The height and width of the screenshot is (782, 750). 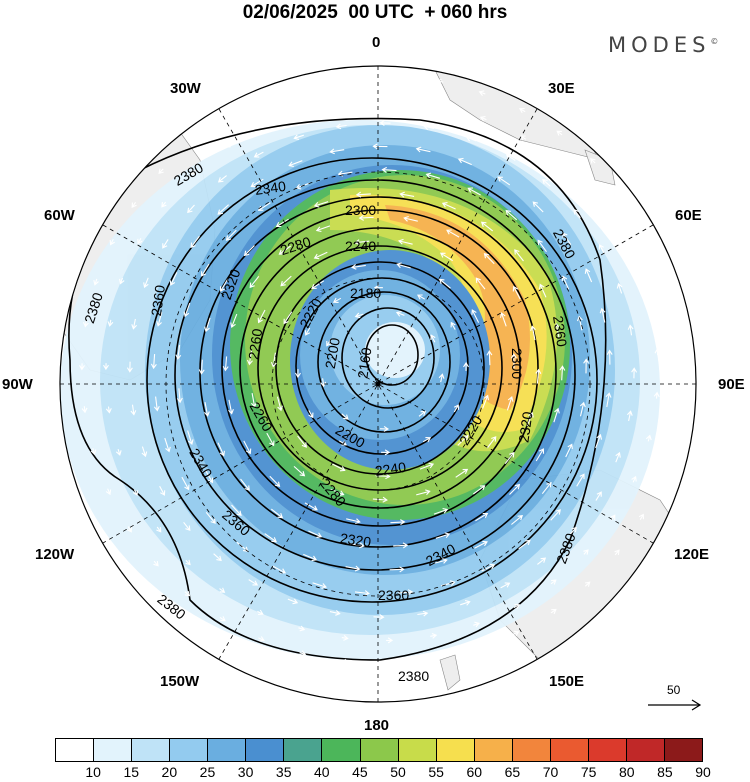 What do you see at coordinates (185, 88) in the screenshot?
I see `lon-label-30w: 30W` at bounding box center [185, 88].